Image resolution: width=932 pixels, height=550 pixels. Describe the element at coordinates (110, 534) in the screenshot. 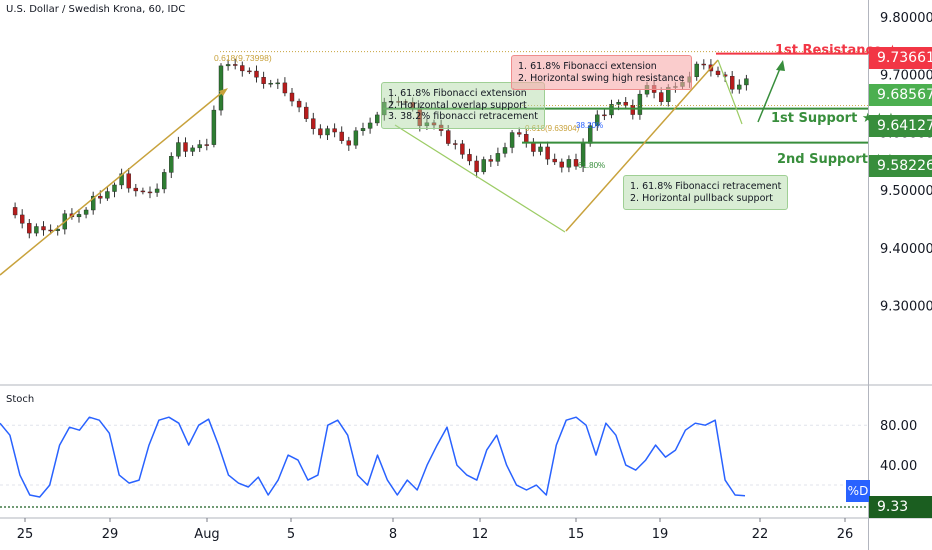

I see `time-tick-label: 29` at that location.